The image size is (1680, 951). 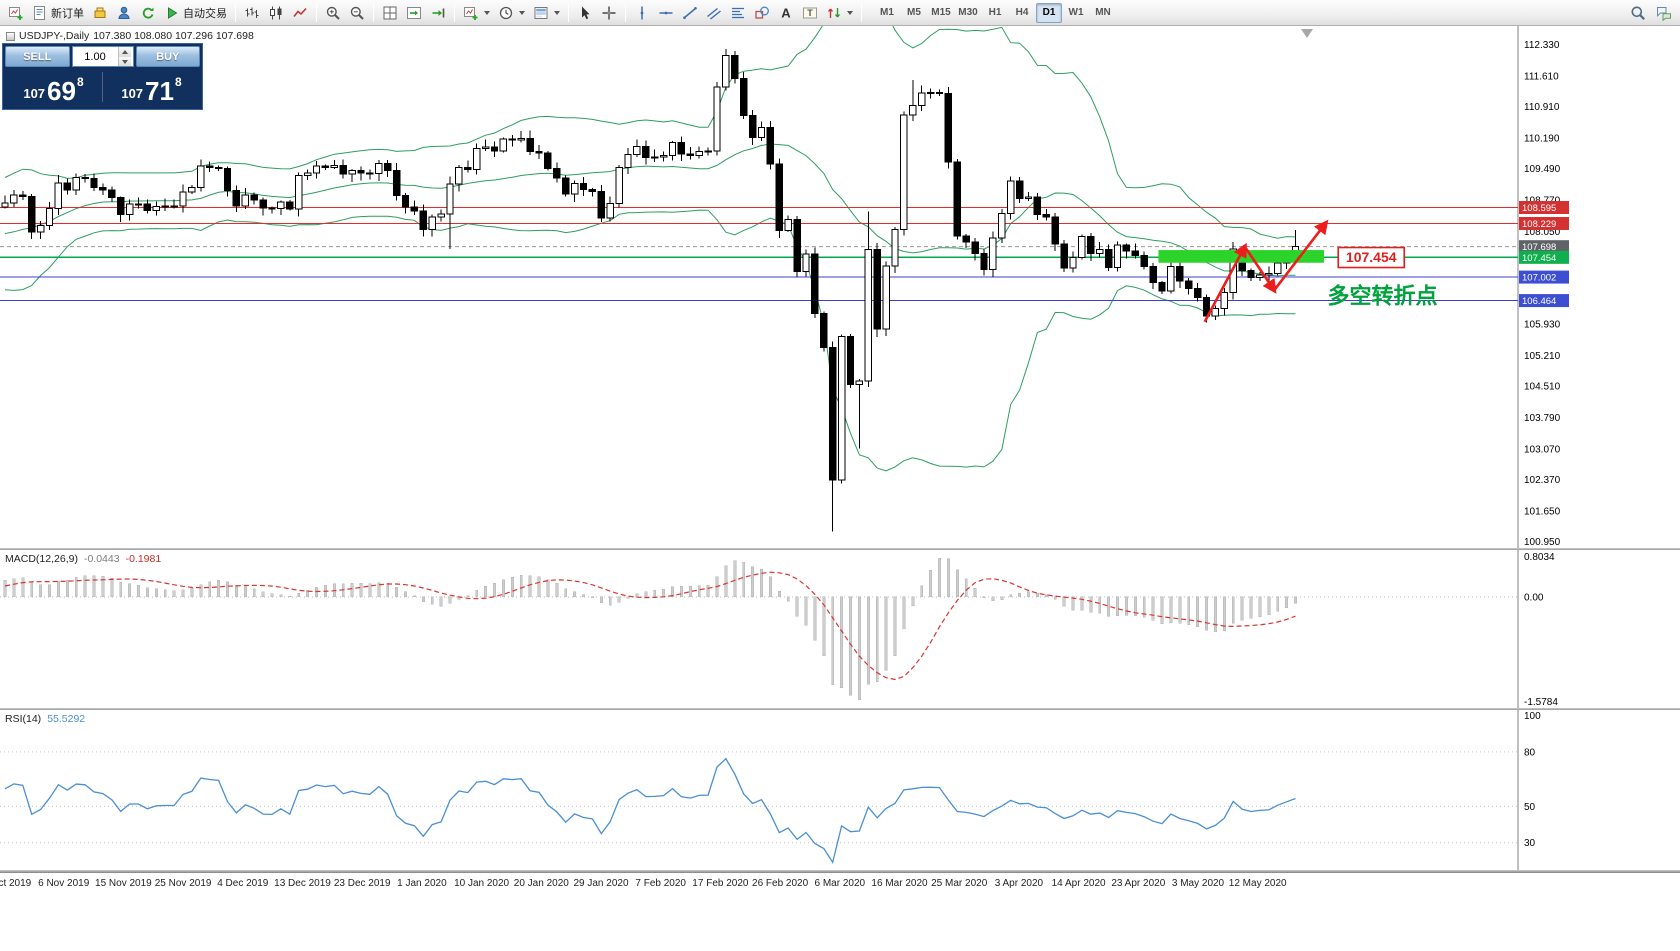 What do you see at coordinates (183, 883) in the screenshot?
I see `date-label: 25 Nov 2019` at bounding box center [183, 883].